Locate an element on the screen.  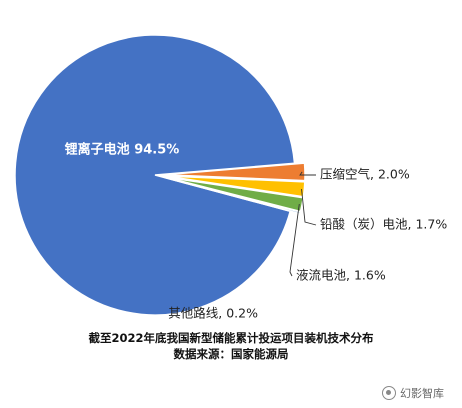
watermark: 幻影智库 is located at coordinates (413, 393).